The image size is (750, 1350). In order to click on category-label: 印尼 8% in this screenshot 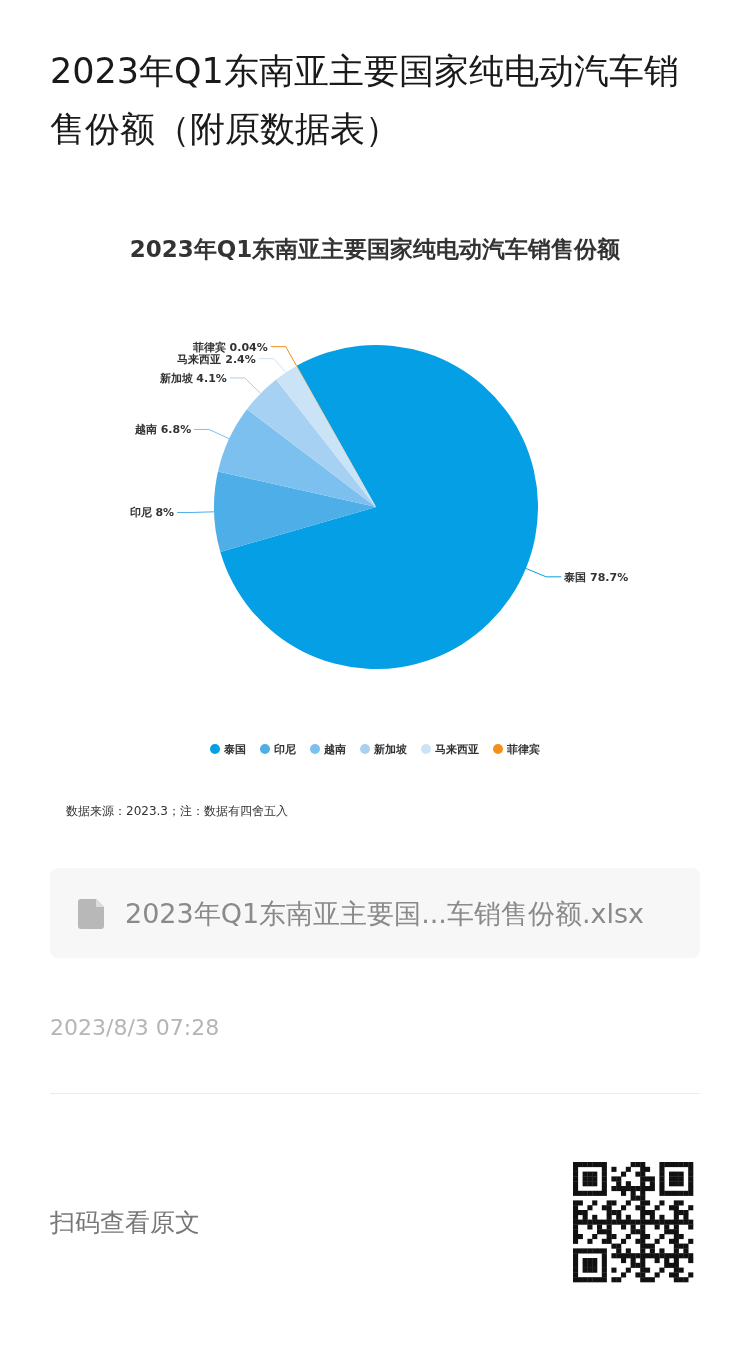, I will do `click(152, 513)`.